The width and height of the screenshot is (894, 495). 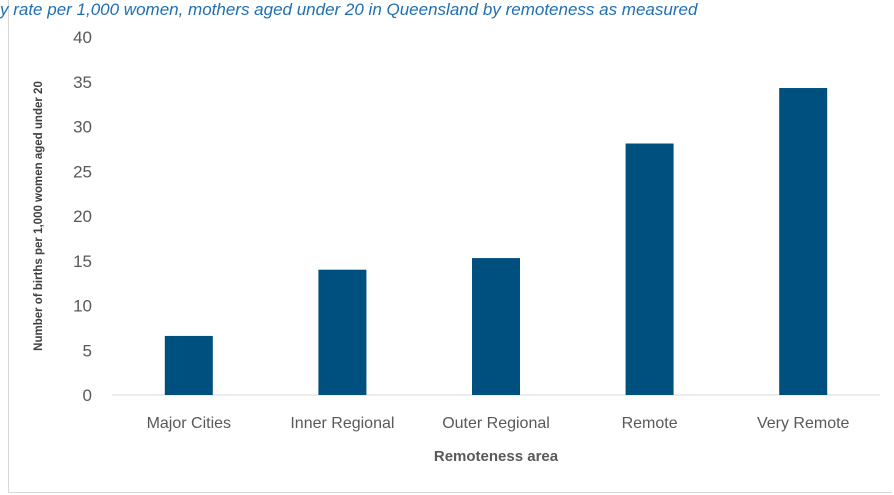 I want to click on bar-very-remote, so click(x=803, y=241).